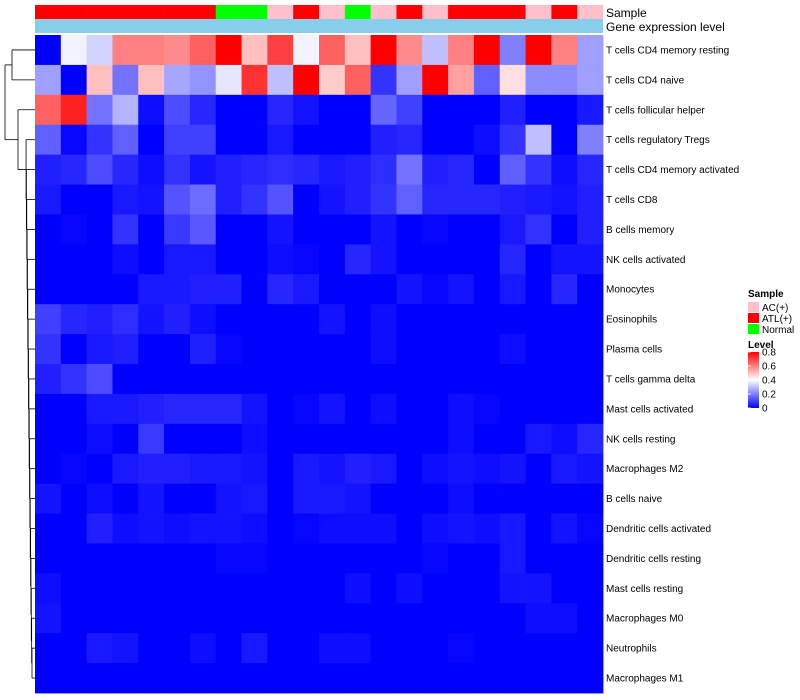 Image resolution: width=800 pixels, height=700 pixels. What do you see at coordinates (645, 619) in the screenshot?
I see `row-label: Macrophages M0` at bounding box center [645, 619].